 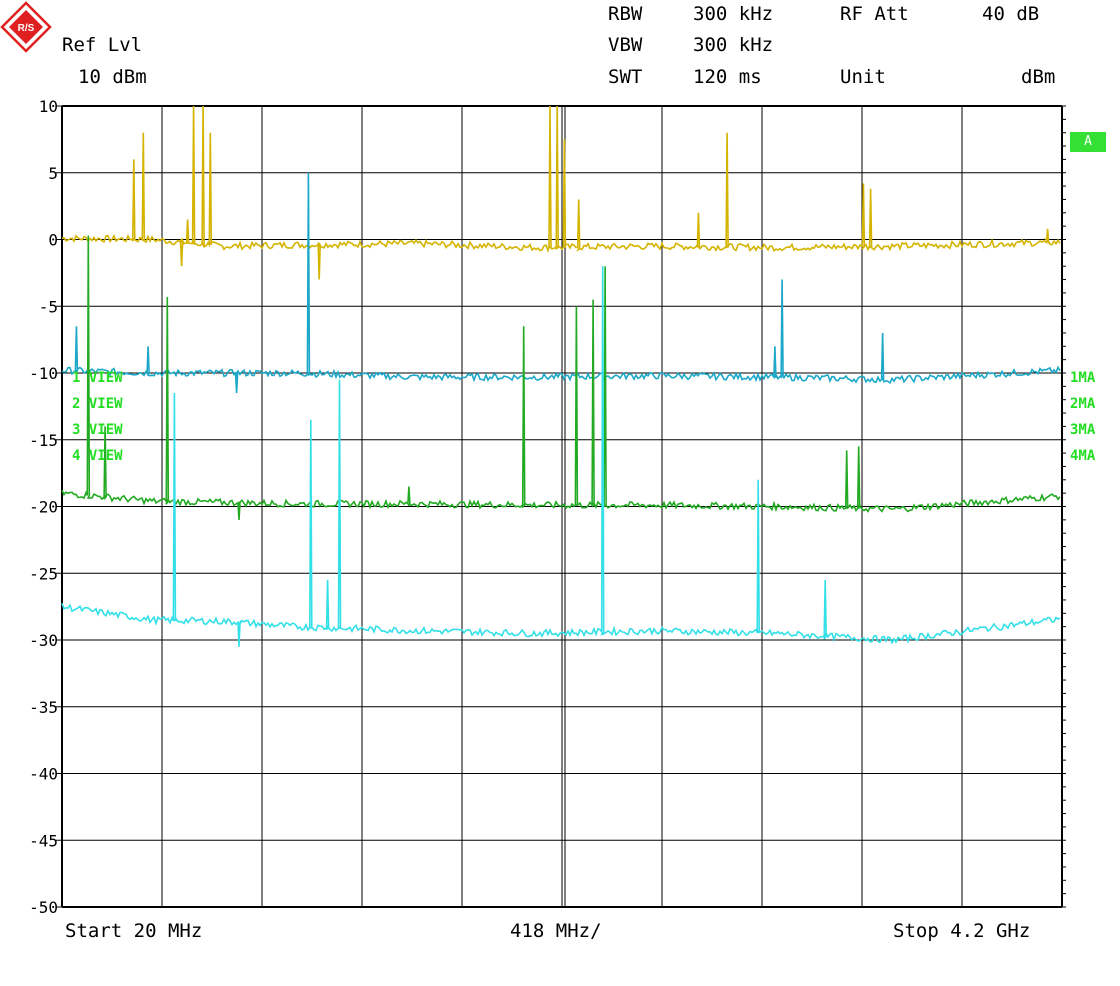 What do you see at coordinates (625, 14) in the screenshot?
I see `rbw-label: RBW` at bounding box center [625, 14].